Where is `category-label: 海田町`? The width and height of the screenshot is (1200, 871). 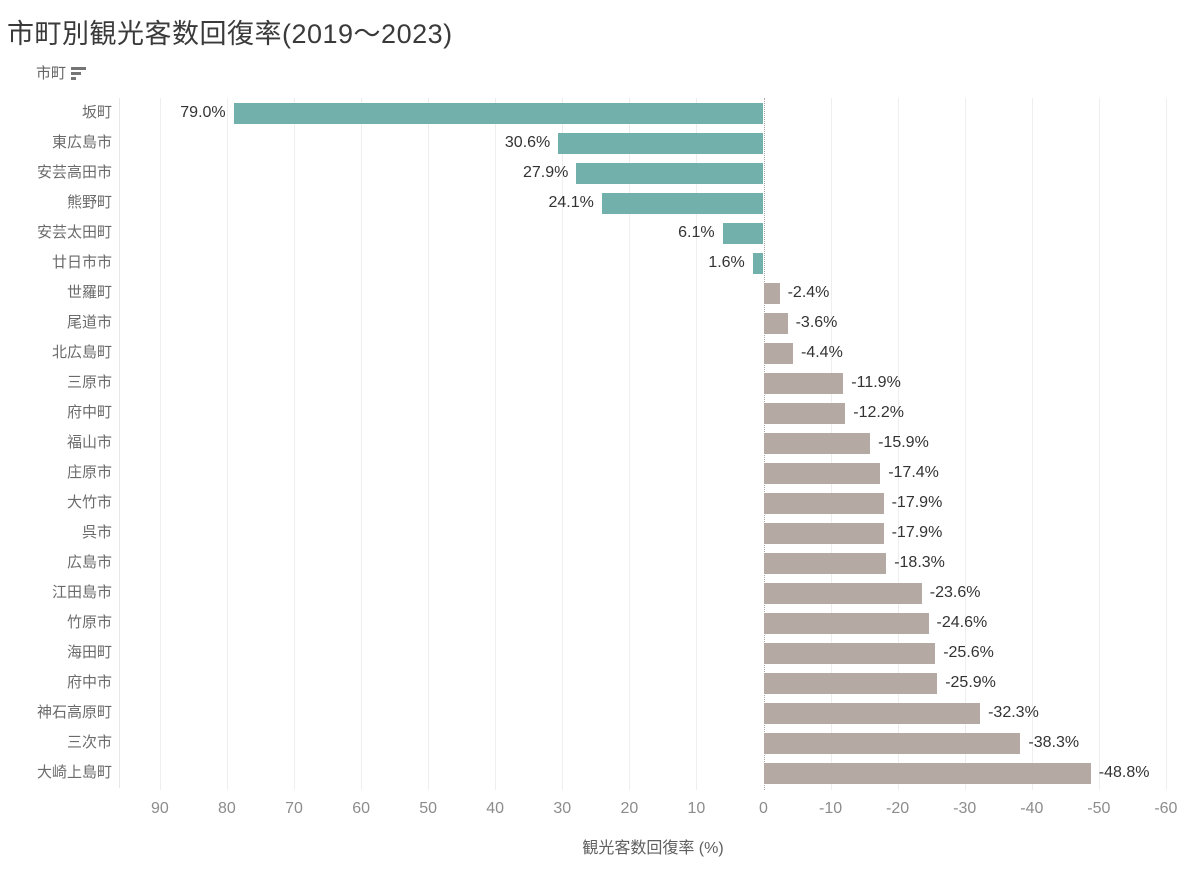 category-label: 海田町 is located at coordinates (89, 652).